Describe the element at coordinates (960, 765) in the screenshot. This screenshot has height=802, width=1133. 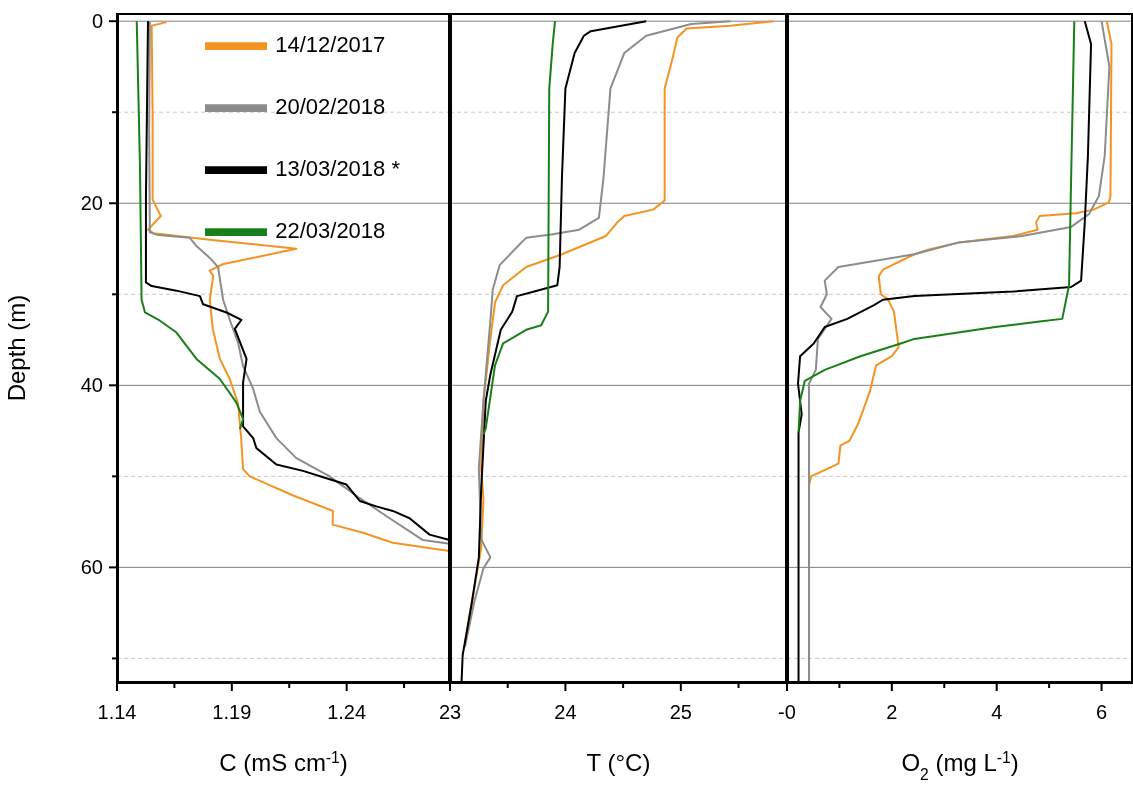
I see `x-axis-title: O$_{2}$ (mg L$^{-1}$)` at that location.